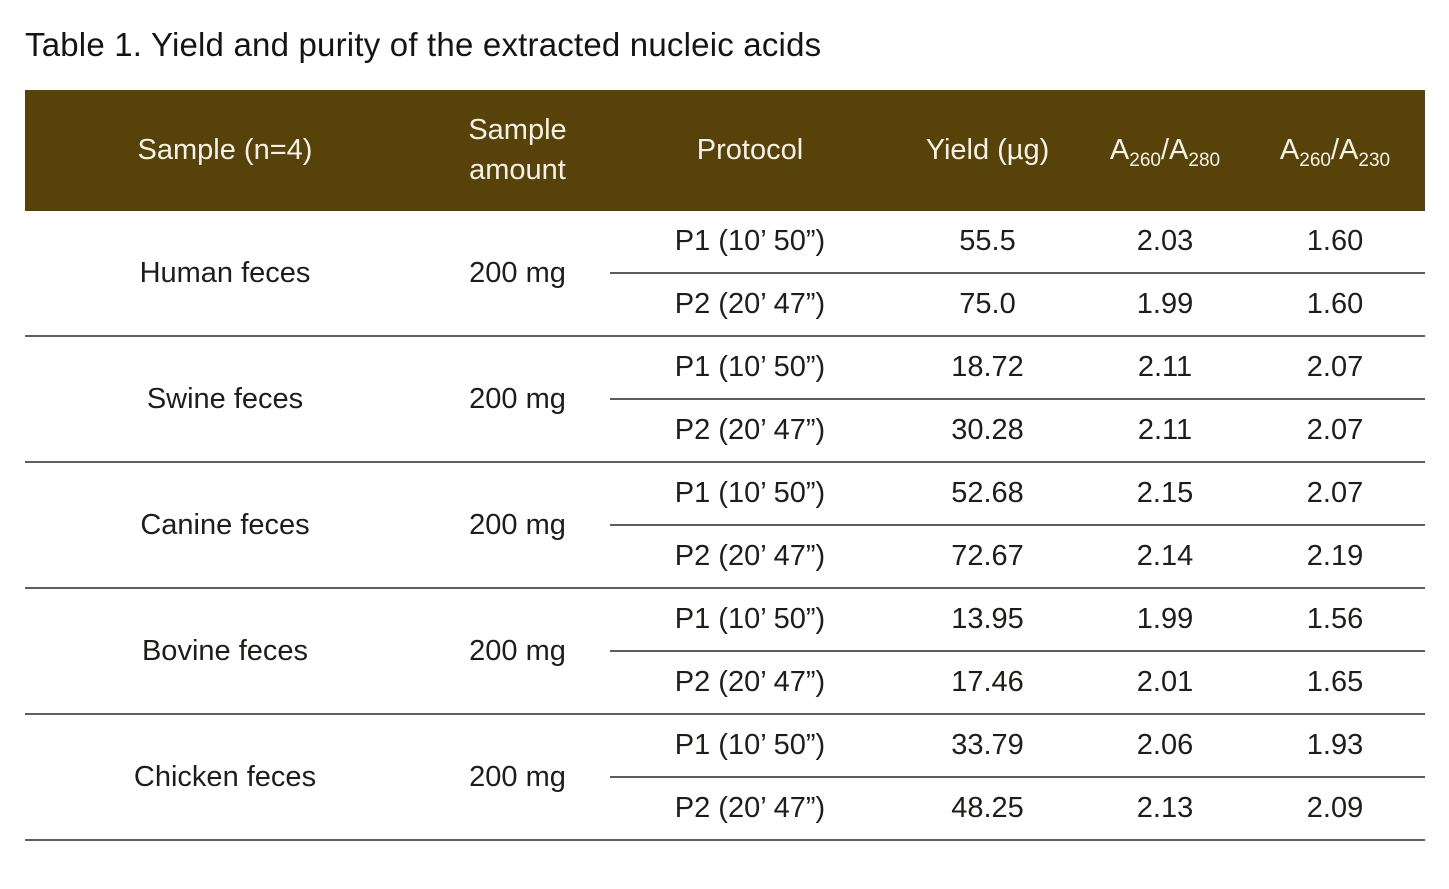 The image size is (1449, 889). I want to click on col-header-a260-a230: A260/A230, so click(1335, 150).